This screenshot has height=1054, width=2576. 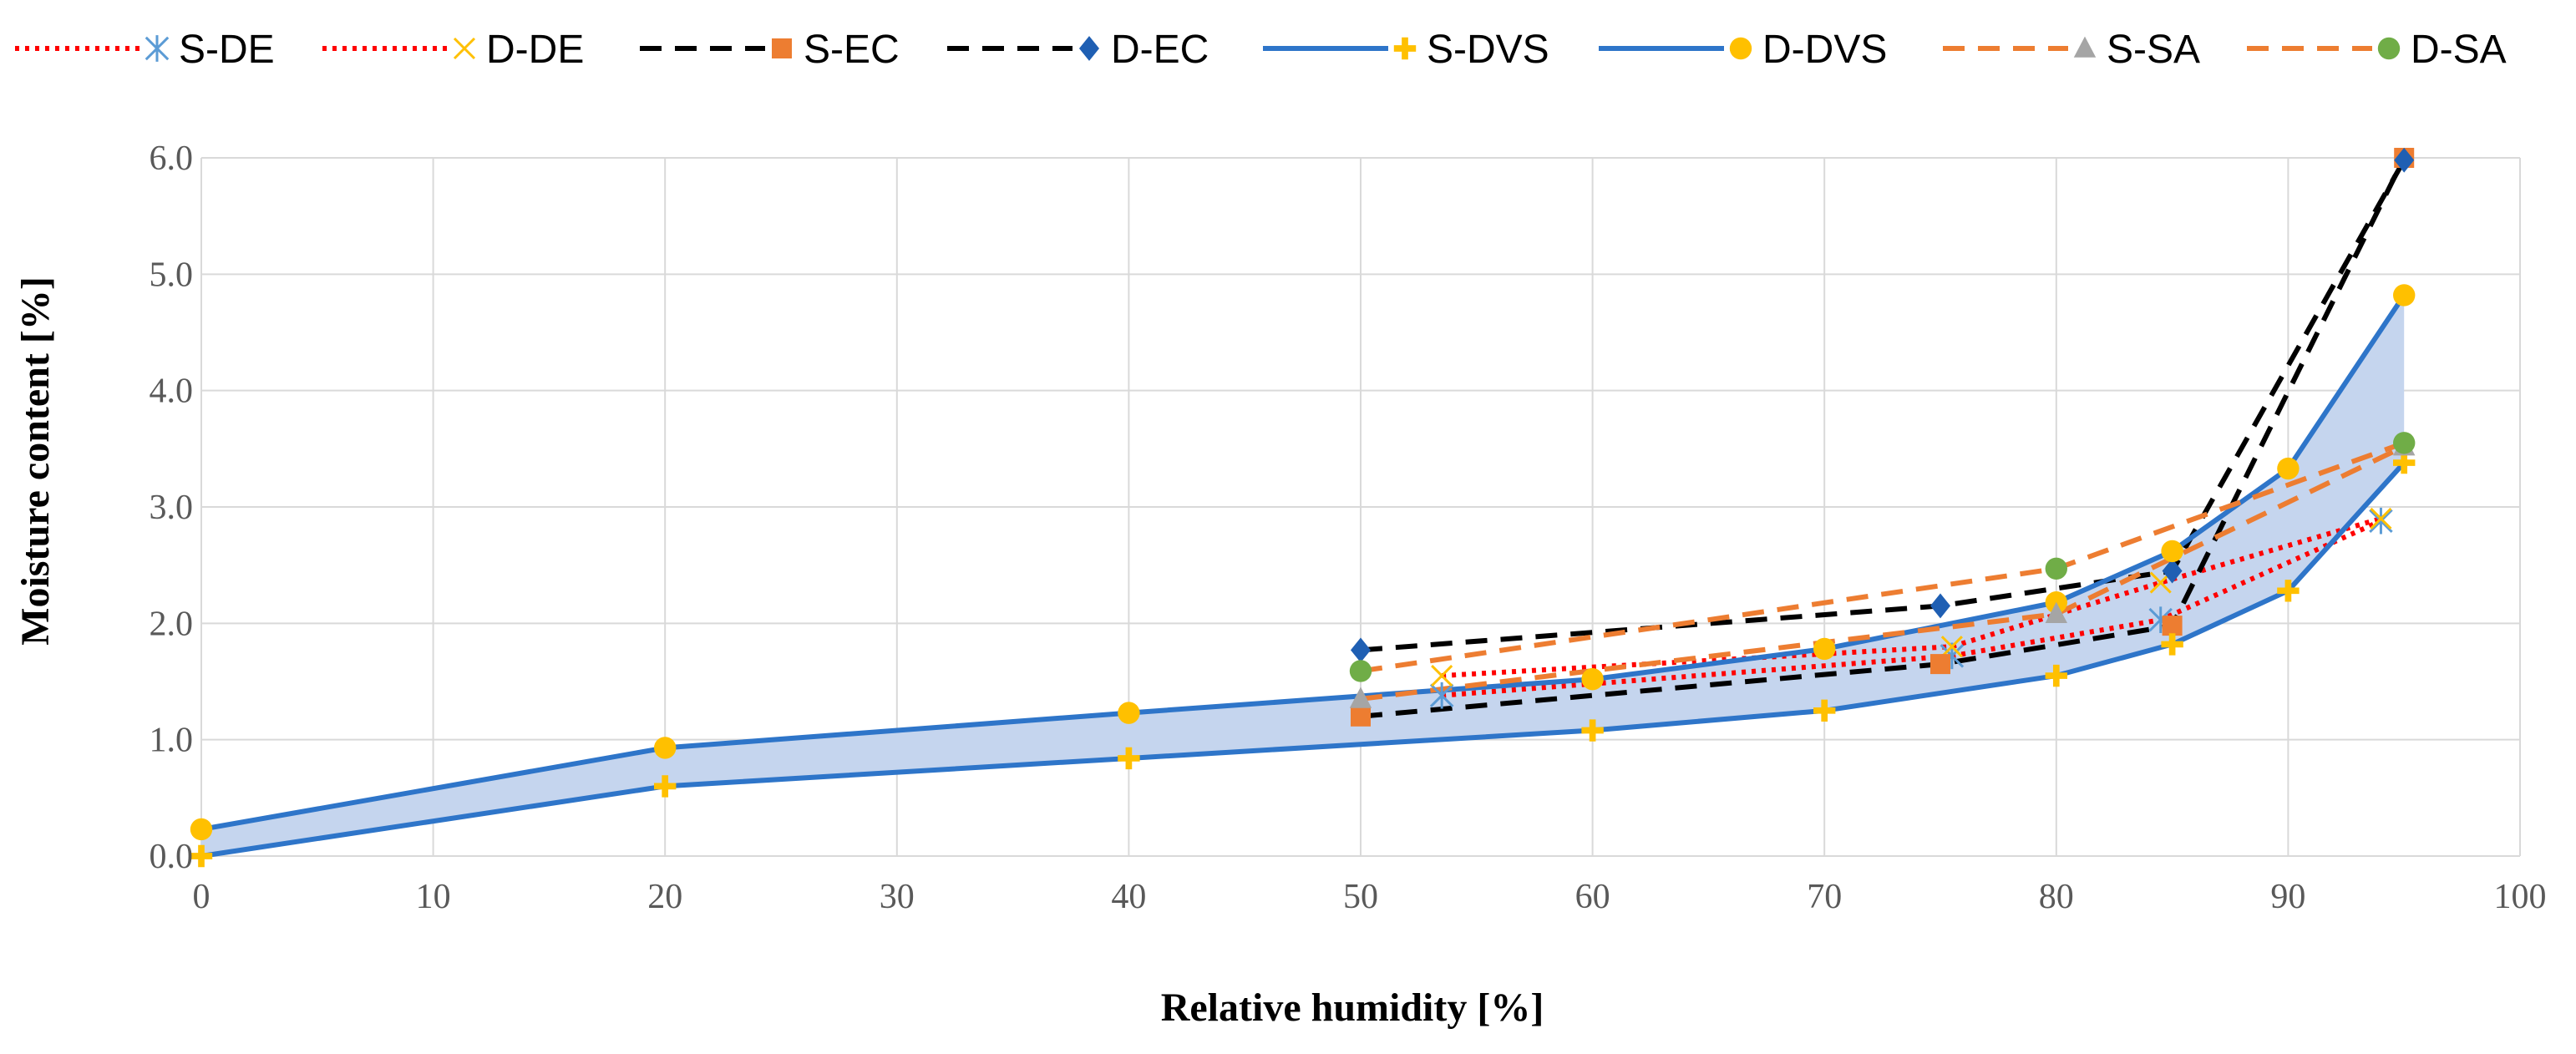 What do you see at coordinates (433, 897) in the screenshot?
I see `x-tick-label: 10` at bounding box center [433, 897].